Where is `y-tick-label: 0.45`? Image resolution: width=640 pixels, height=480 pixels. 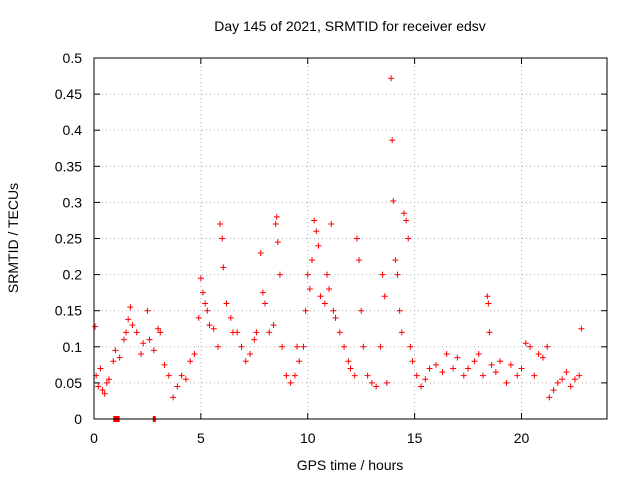
y-tick-label: 0.45 is located at coordinates (68, 94).